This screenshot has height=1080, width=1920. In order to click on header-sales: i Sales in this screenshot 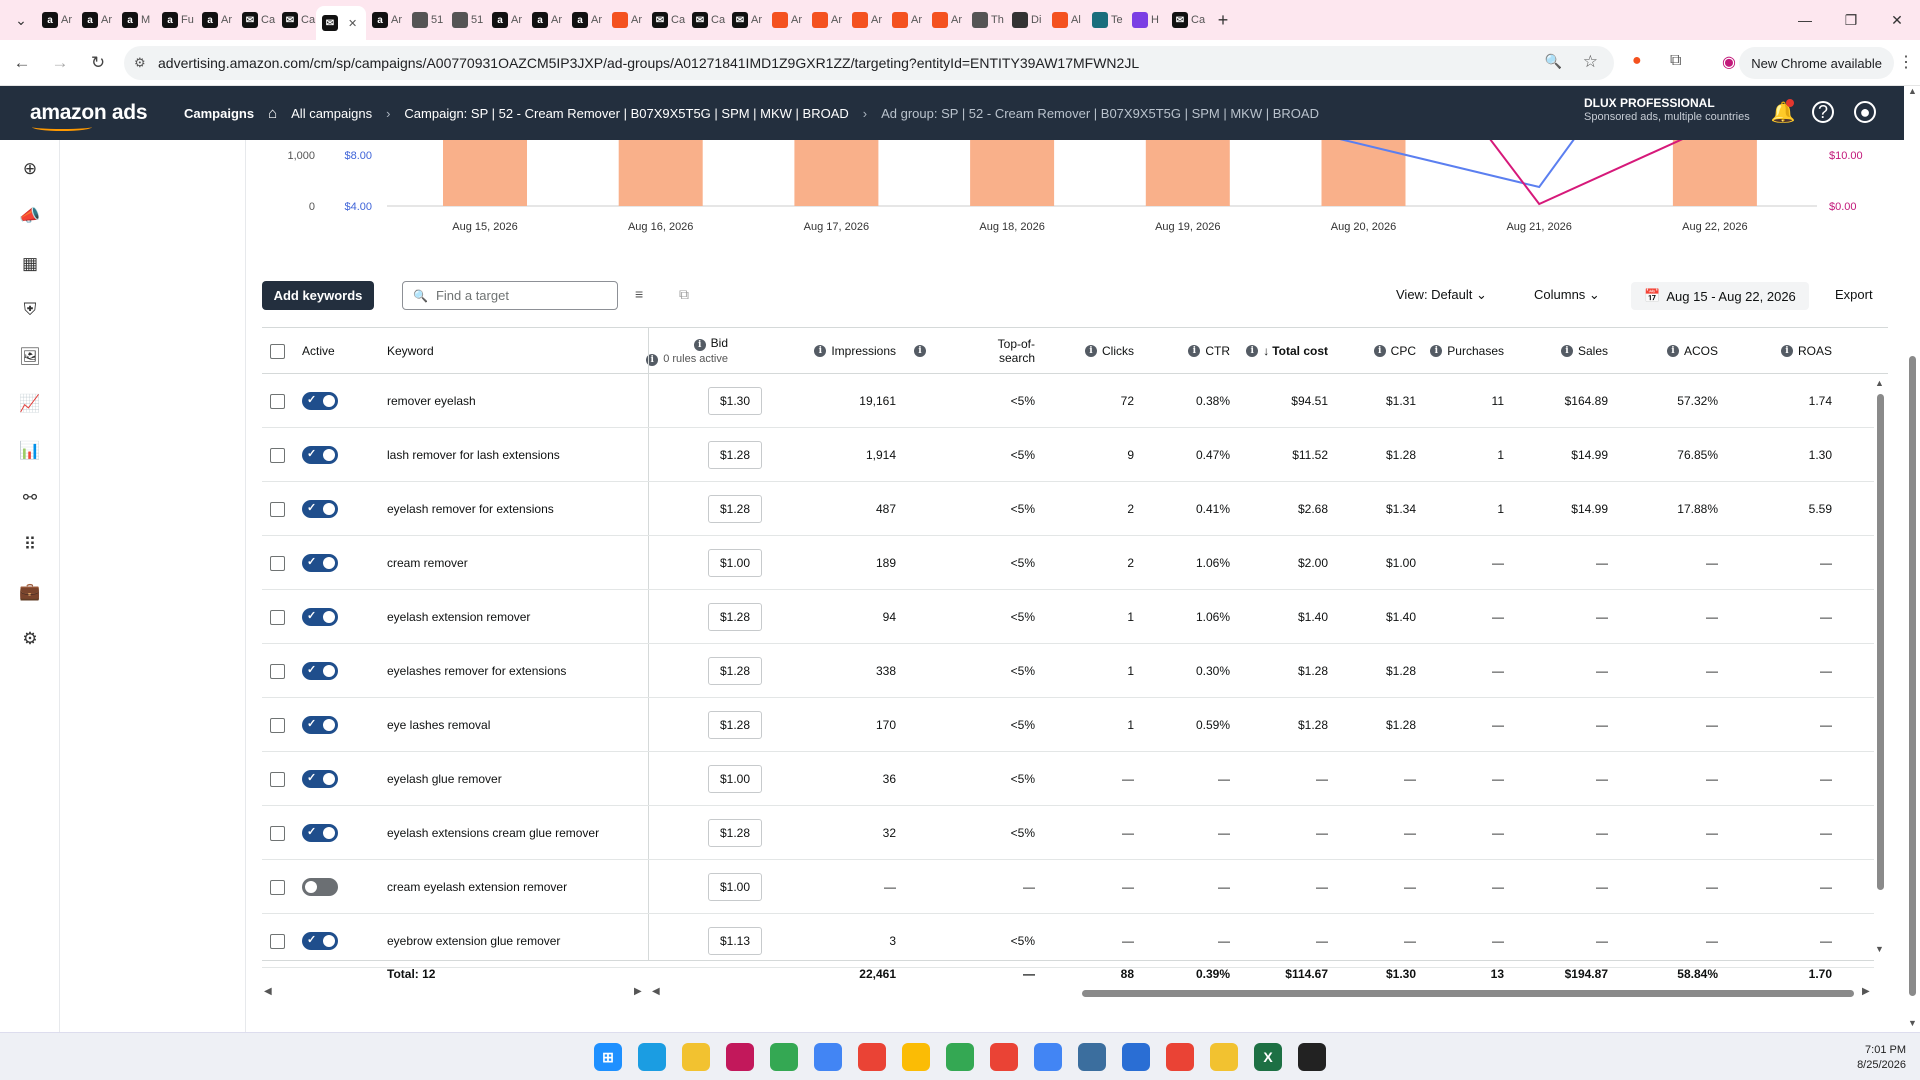, I will do `click(1565, 351)`.